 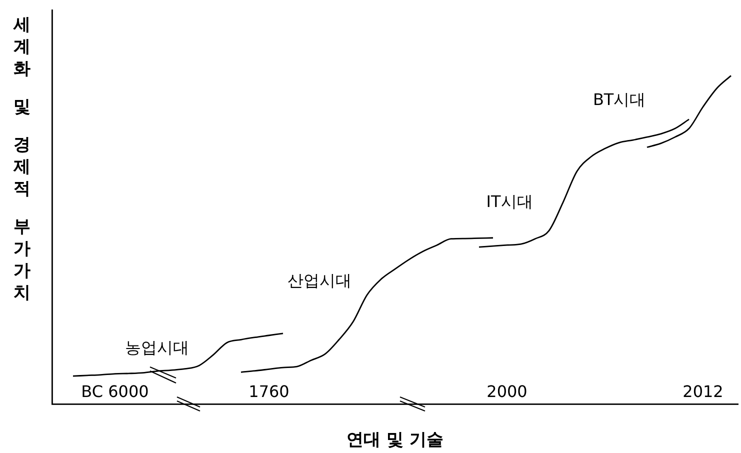 I want to click on x-tick-label: BC 6000, so click(x=115, y=392).